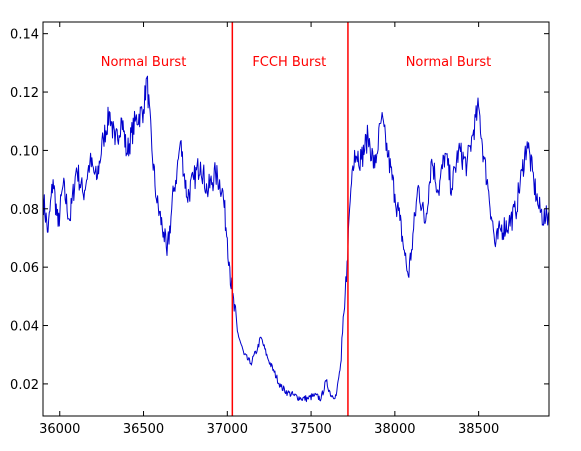 The width and height of the screenshot is (581, 451). What do you see at coordinates (24, 151) in the screenshot?
I see `y-tick-label: 0.10` at bounding box center [24, 151].